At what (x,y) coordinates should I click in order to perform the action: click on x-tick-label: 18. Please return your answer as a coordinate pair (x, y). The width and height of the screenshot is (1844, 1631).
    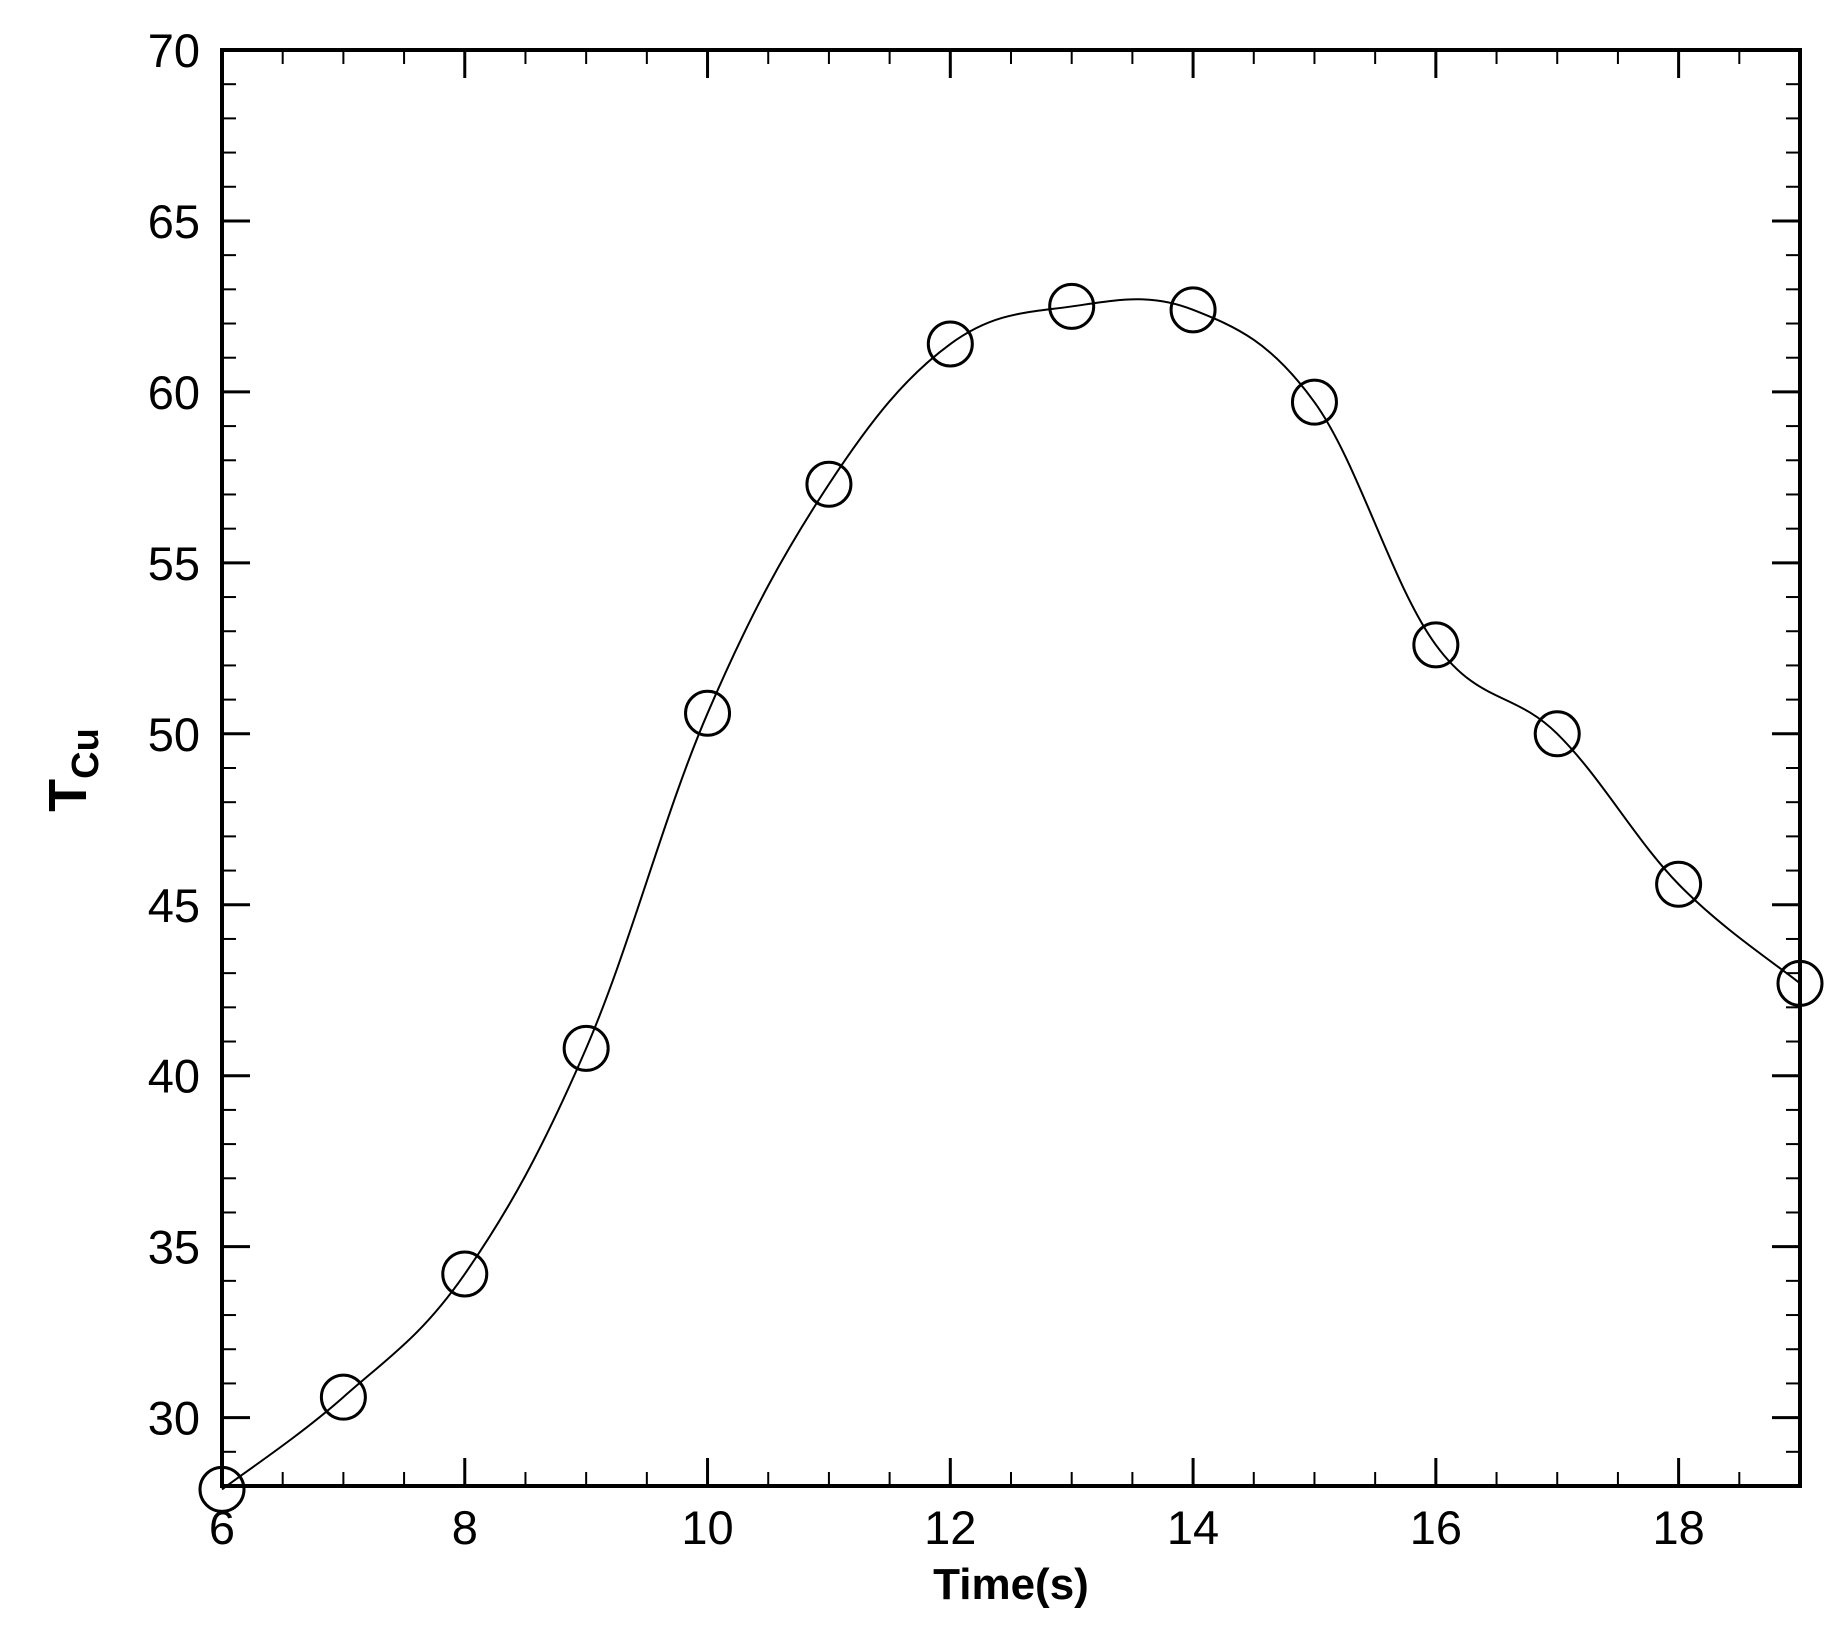
    Looking at the image, I should click on (1678, 1527).